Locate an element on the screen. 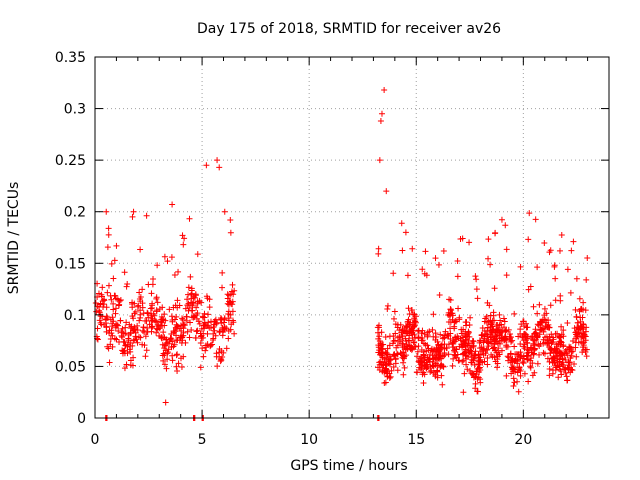 The image size is (640, 480). x-tick-label: 5 is located at coordinates (202, 440).